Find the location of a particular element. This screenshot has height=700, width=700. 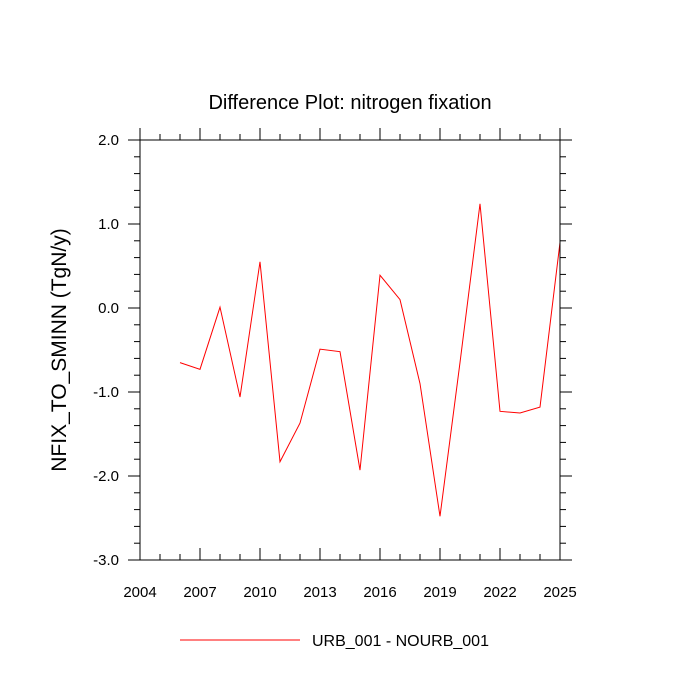

chart-title: Difference Plot: nitrogen fixation is located at coordinates (349, 103).